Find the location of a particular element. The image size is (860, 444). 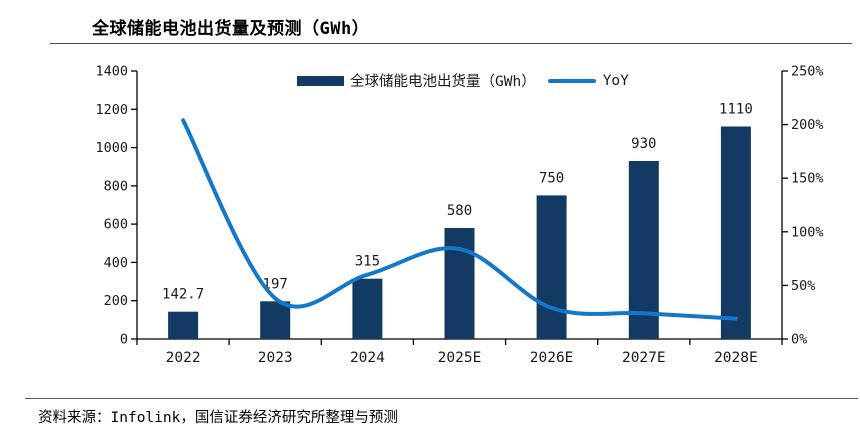

legend-bar-swatch is located at coordinates (320, 80).